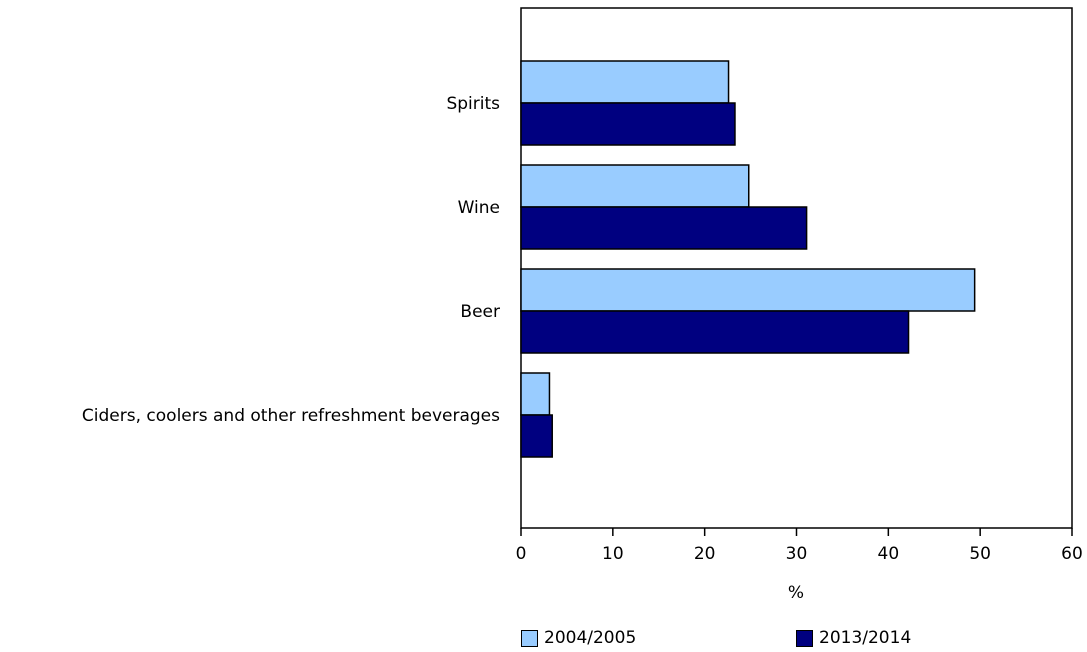 The width and height of the screenshot is (1087, 652). I want to click on x-axis-label: %, so click(796, 593).